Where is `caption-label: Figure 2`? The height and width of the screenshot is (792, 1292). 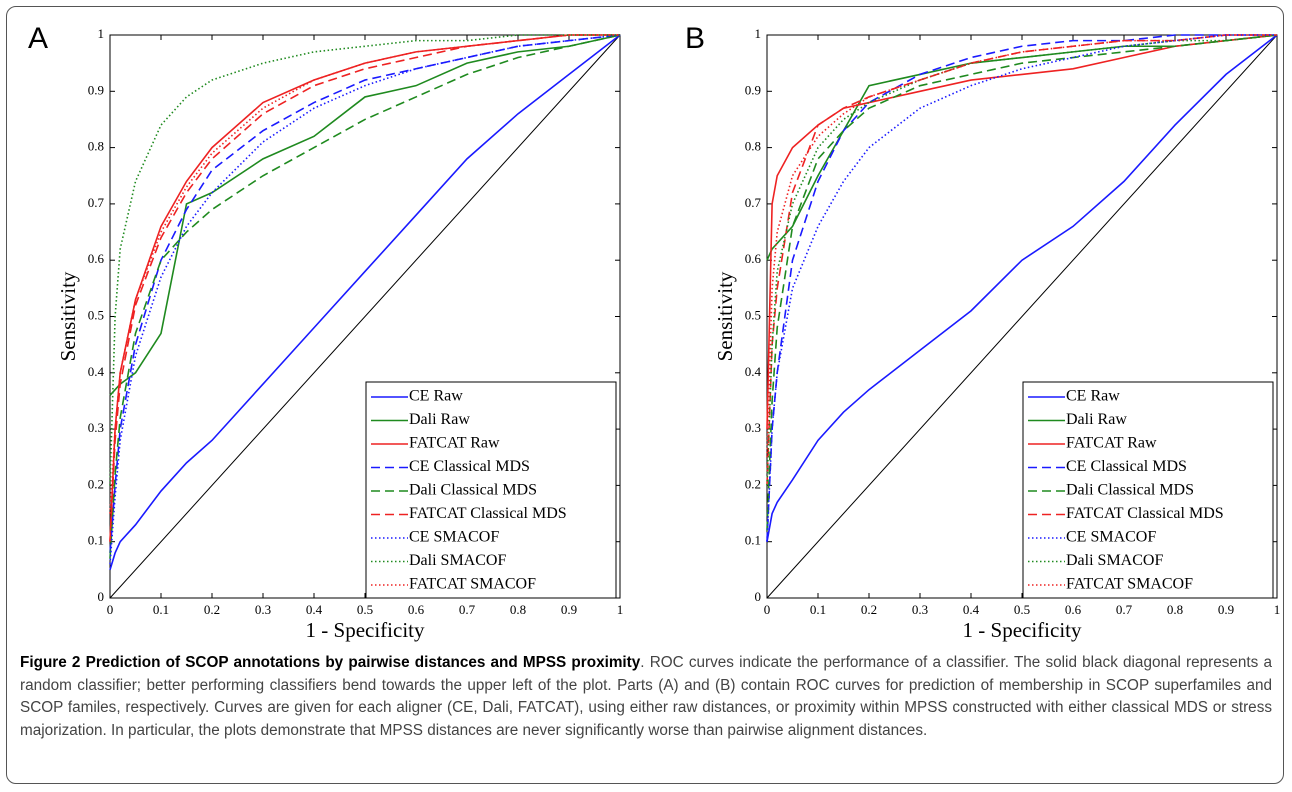 caption-label: Figure 2 is located at coordinates (50, 662).